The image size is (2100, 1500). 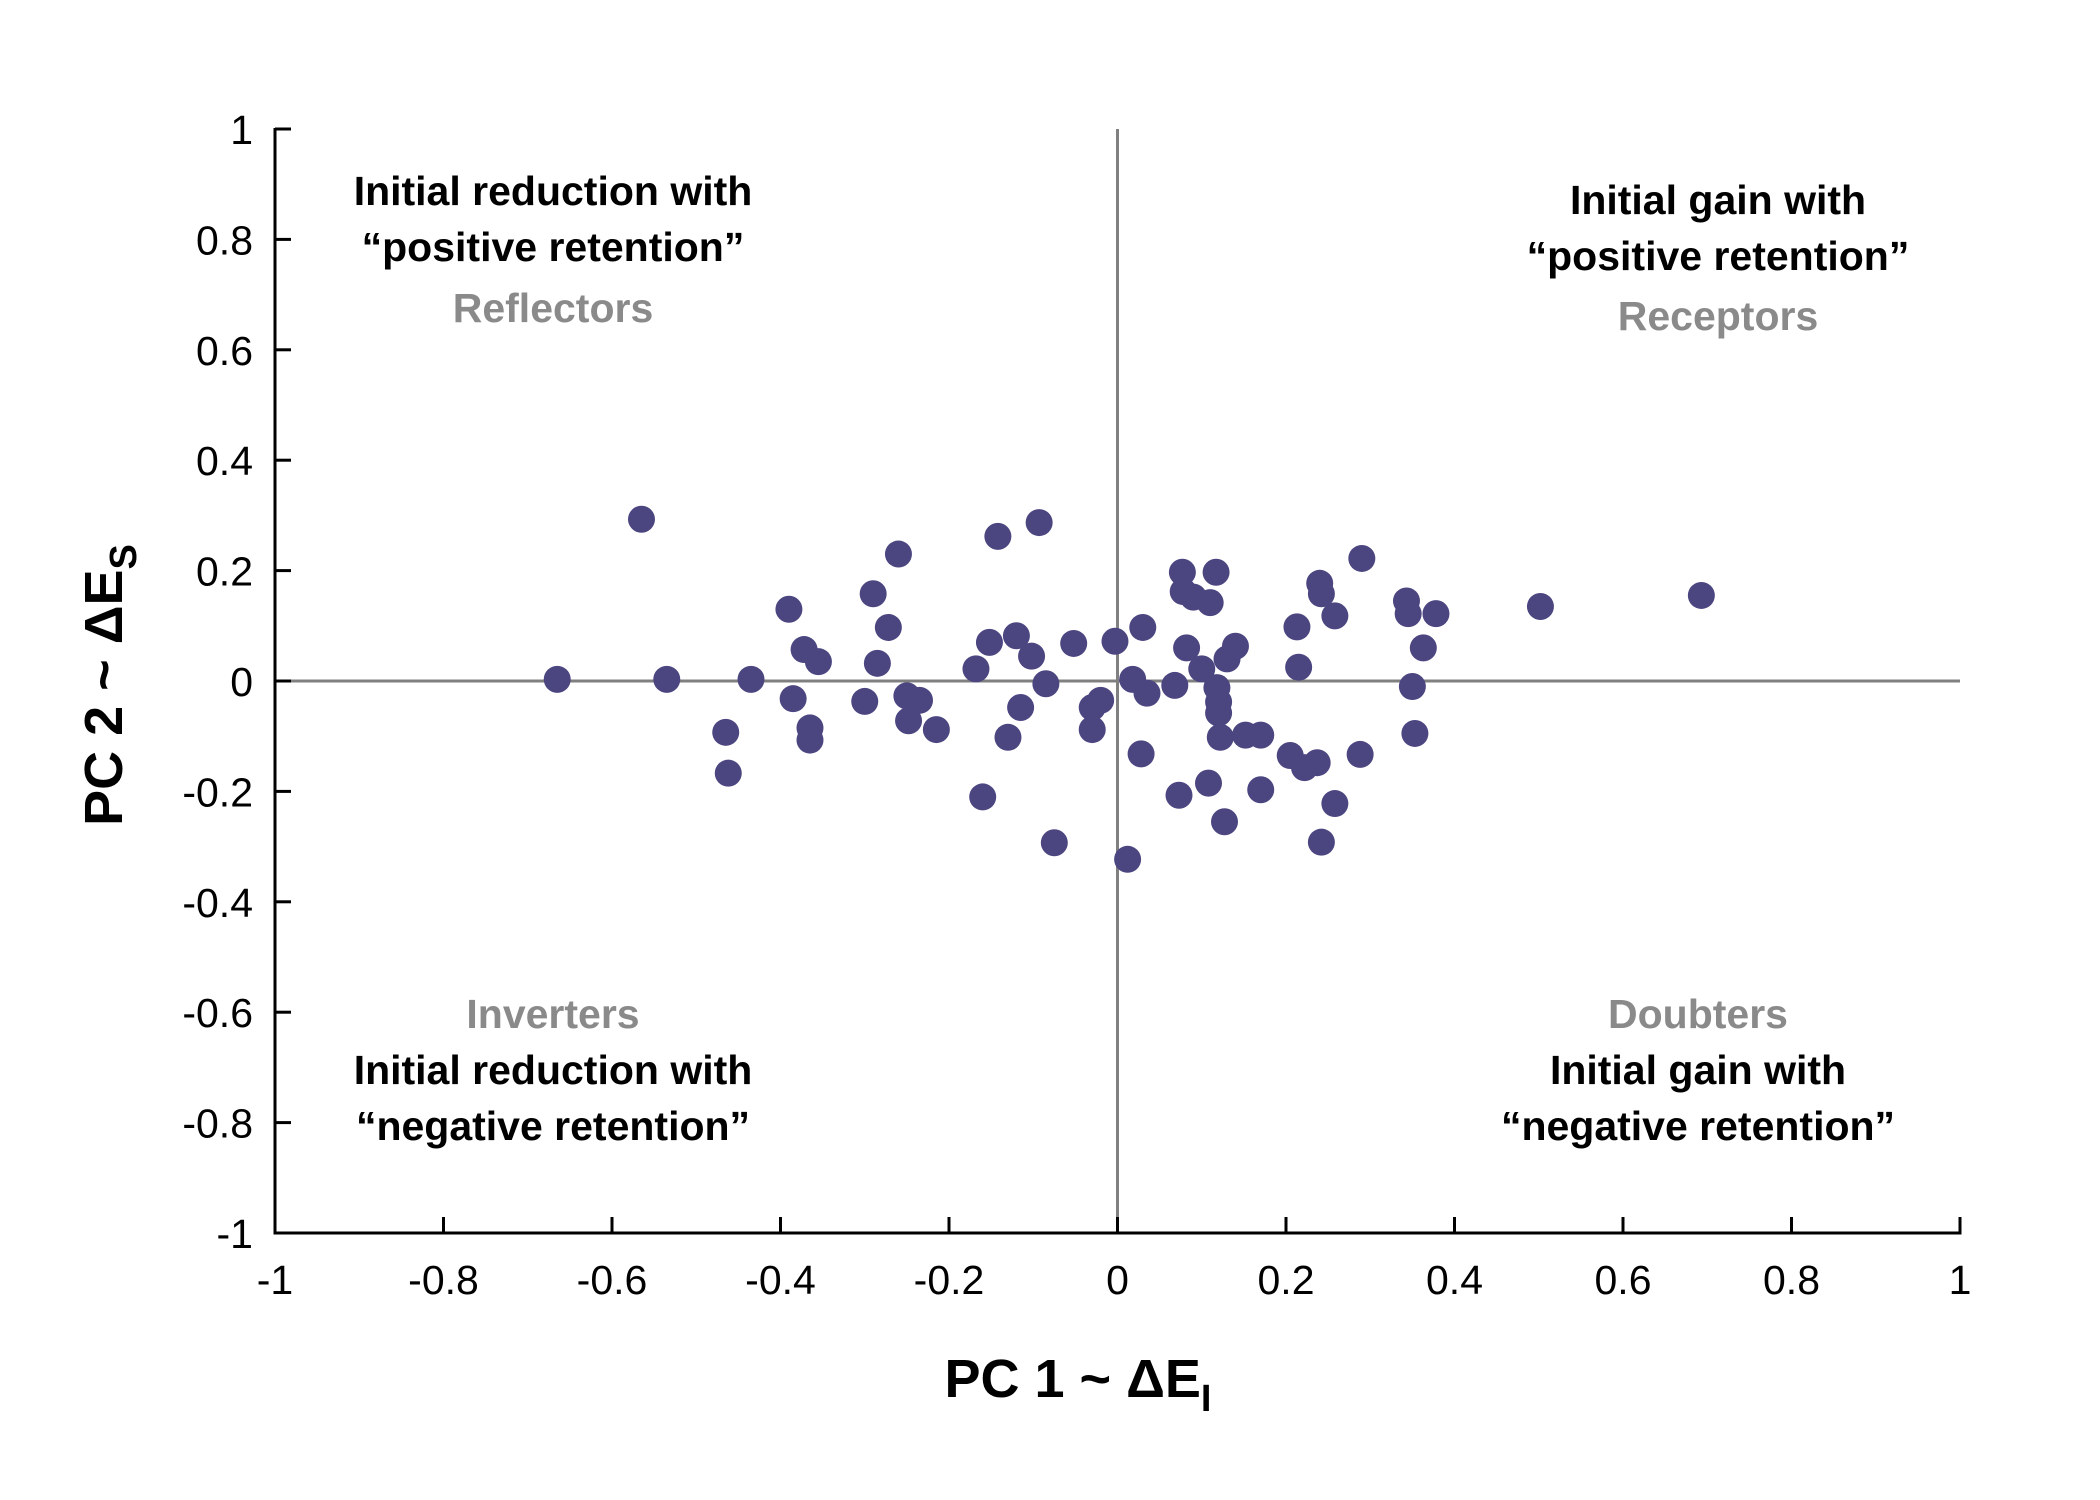 I want to click on quadrant-top-left-name: Reflectors, so click(x=553, y=308).